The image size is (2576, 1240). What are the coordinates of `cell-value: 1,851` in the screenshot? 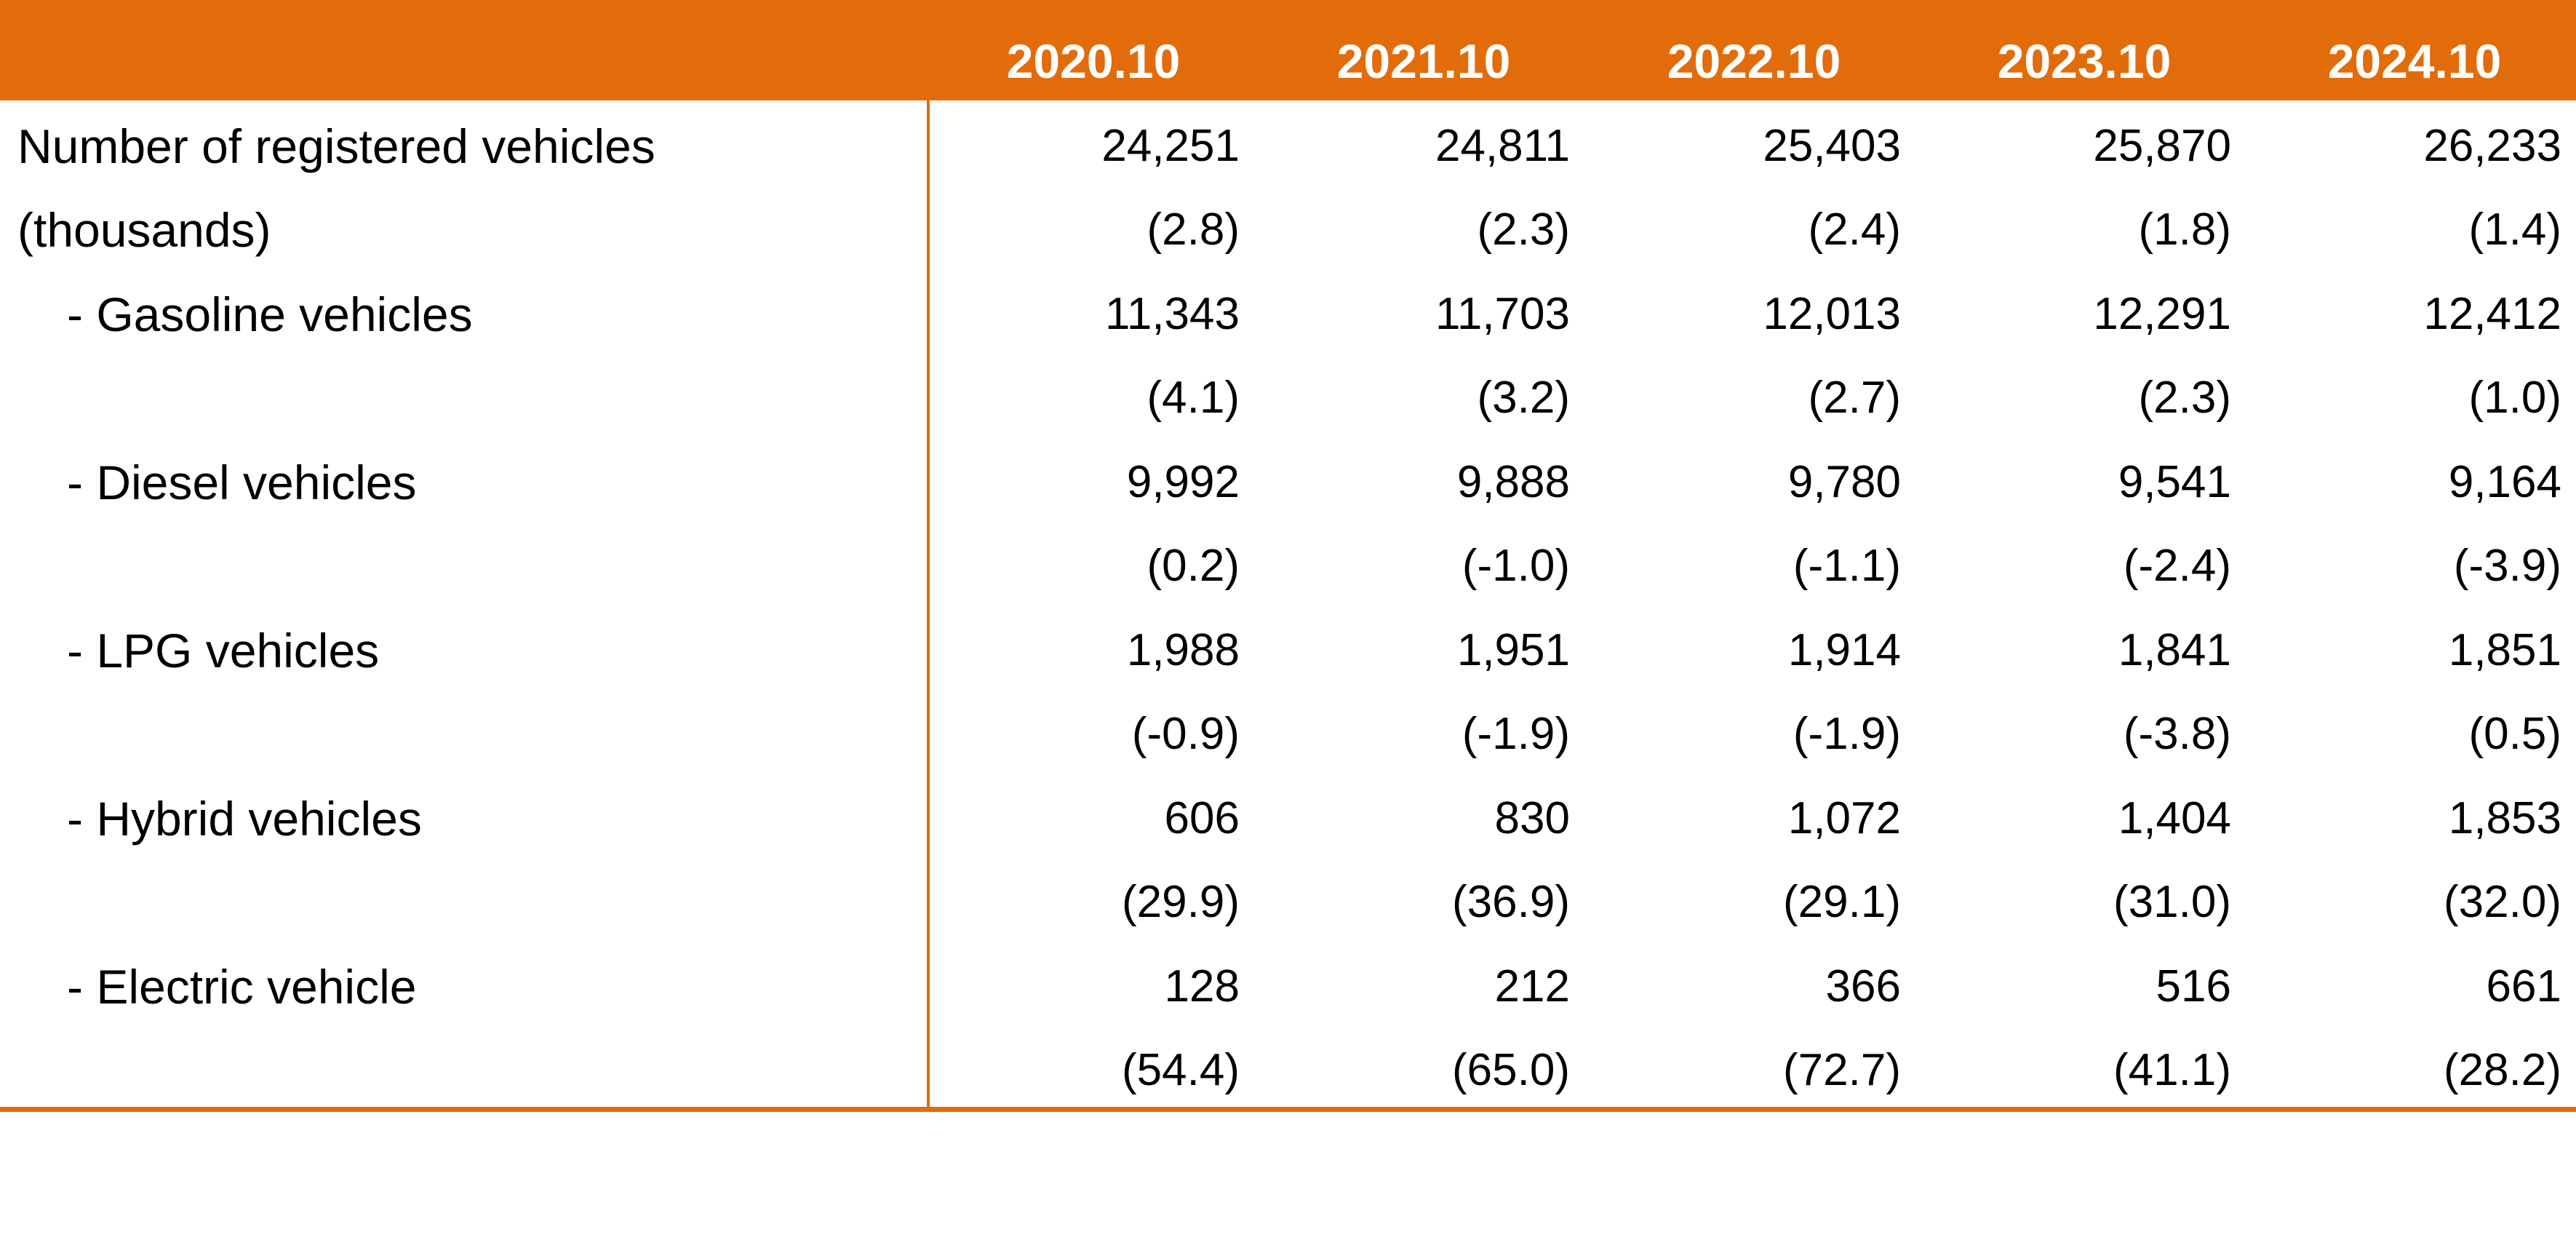 It's located at (2504, 650).